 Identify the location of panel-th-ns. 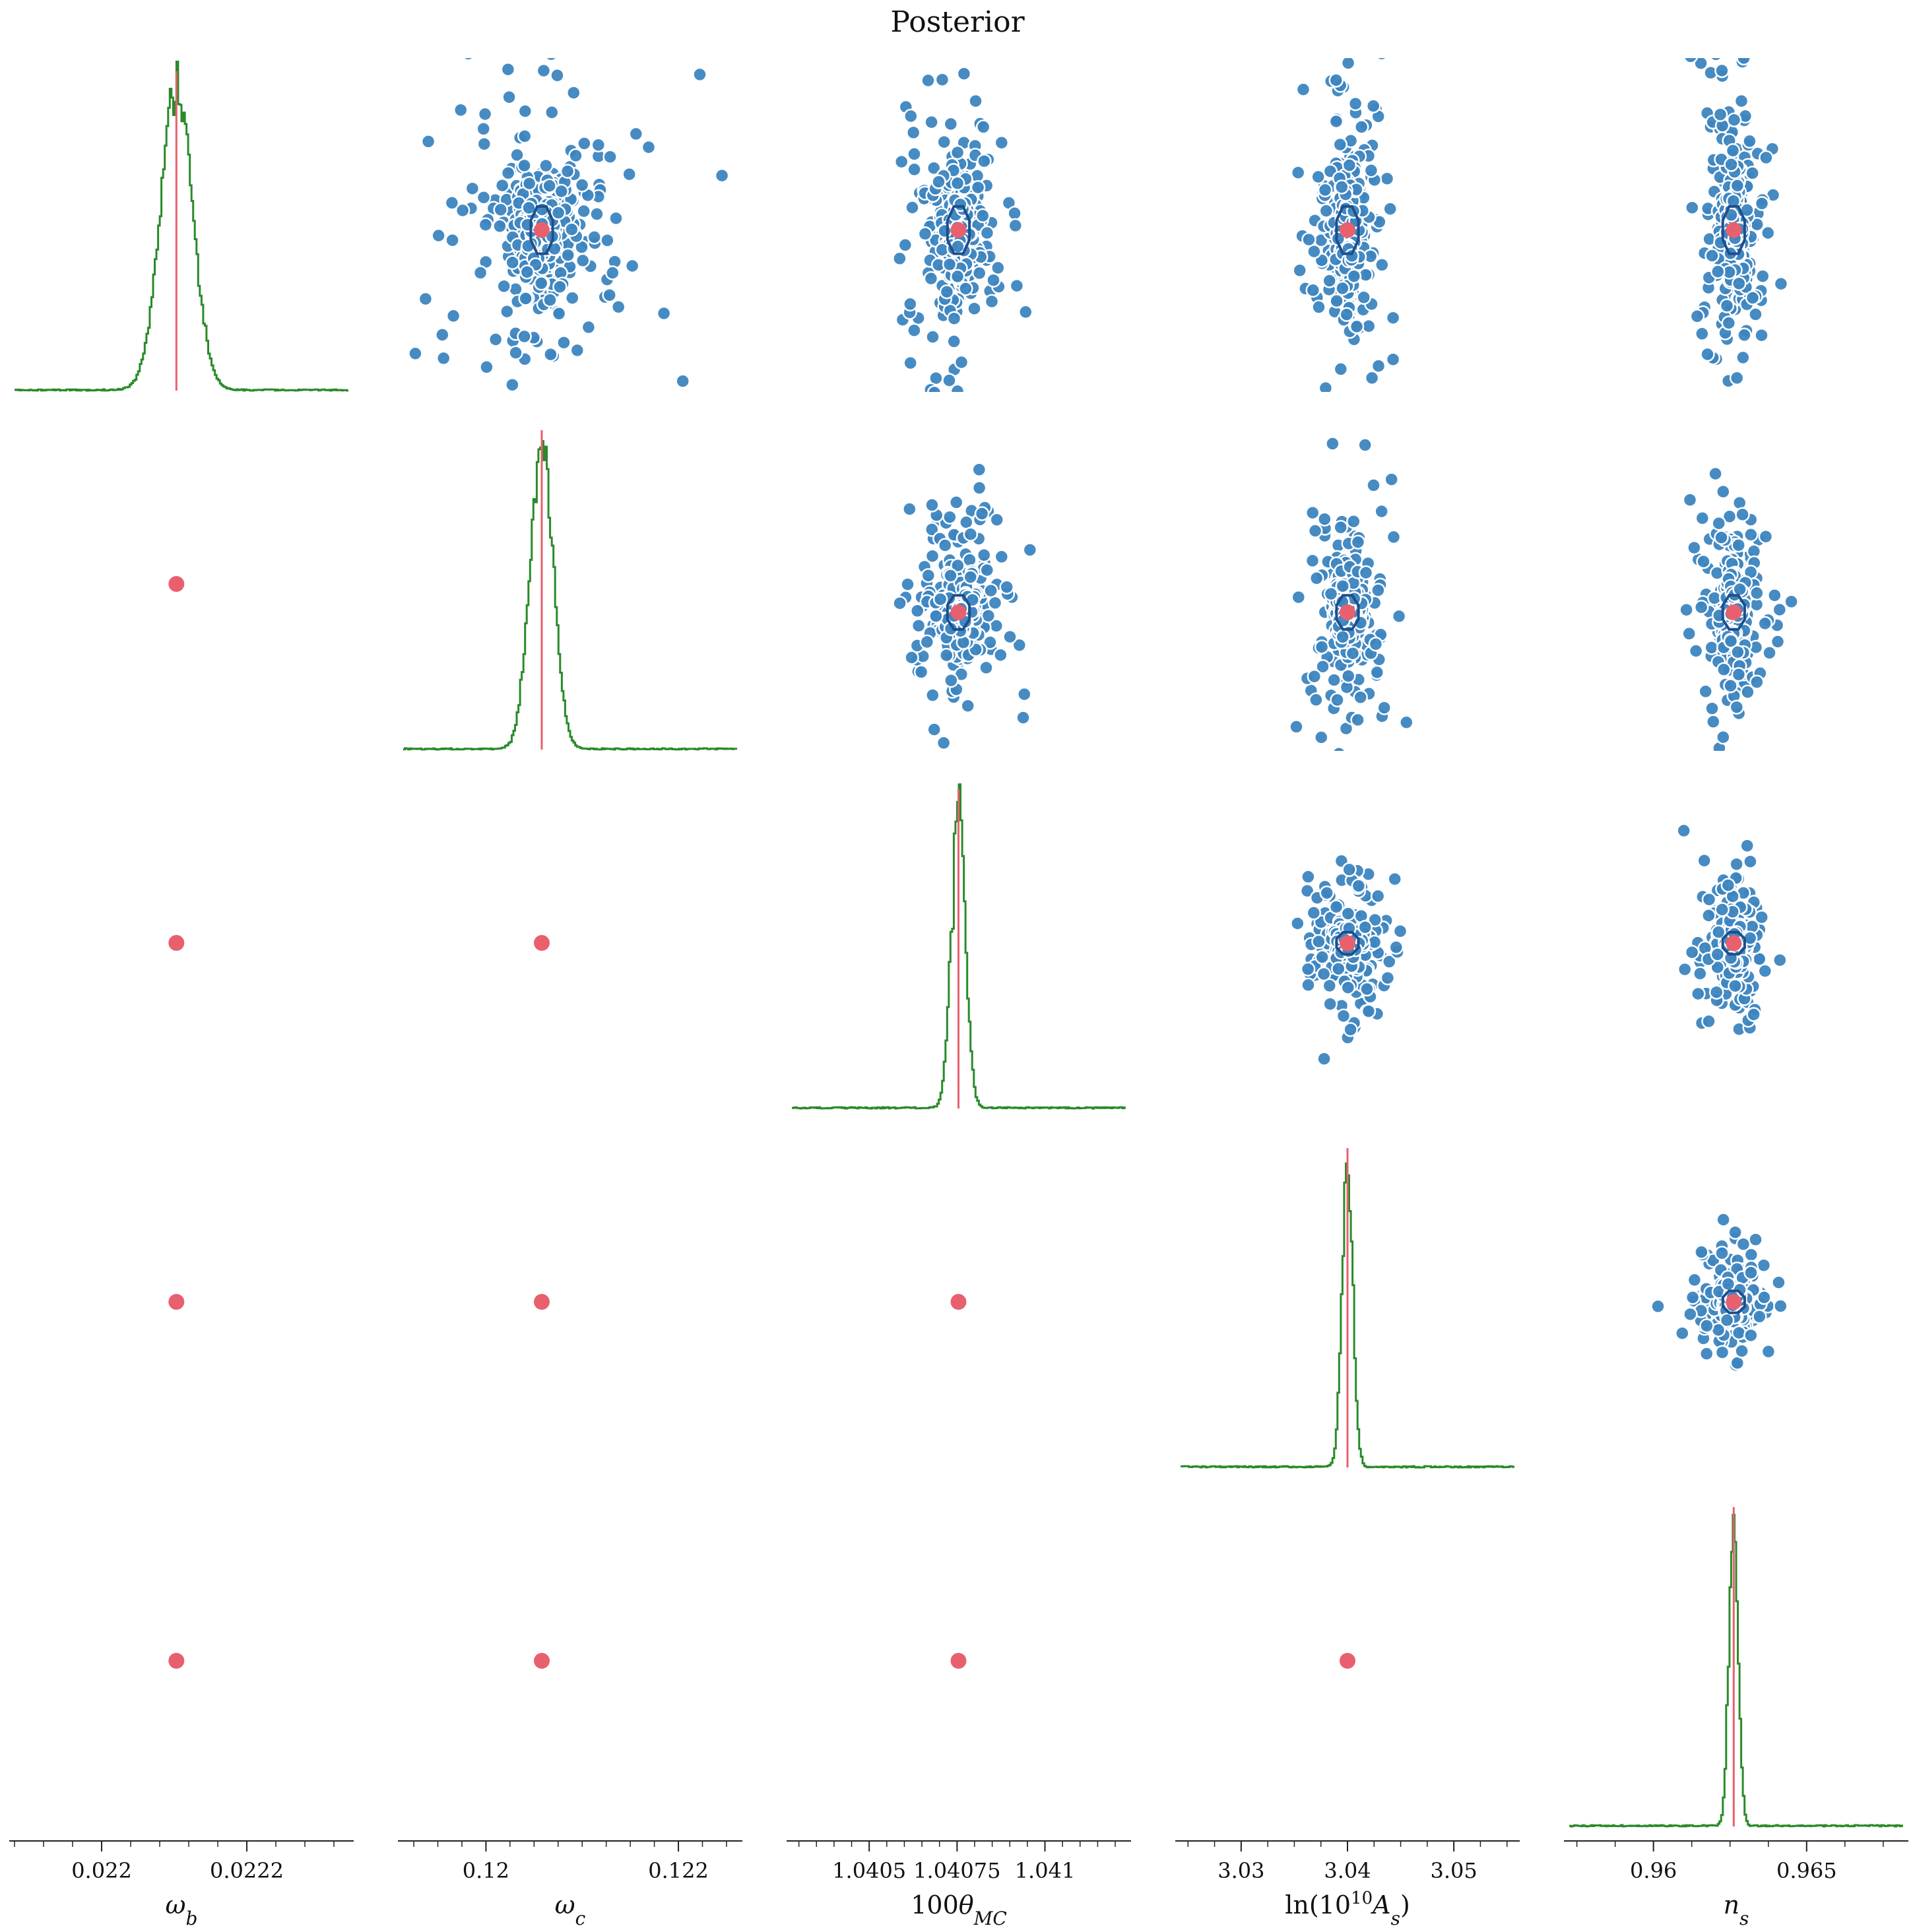
(1732, 930).